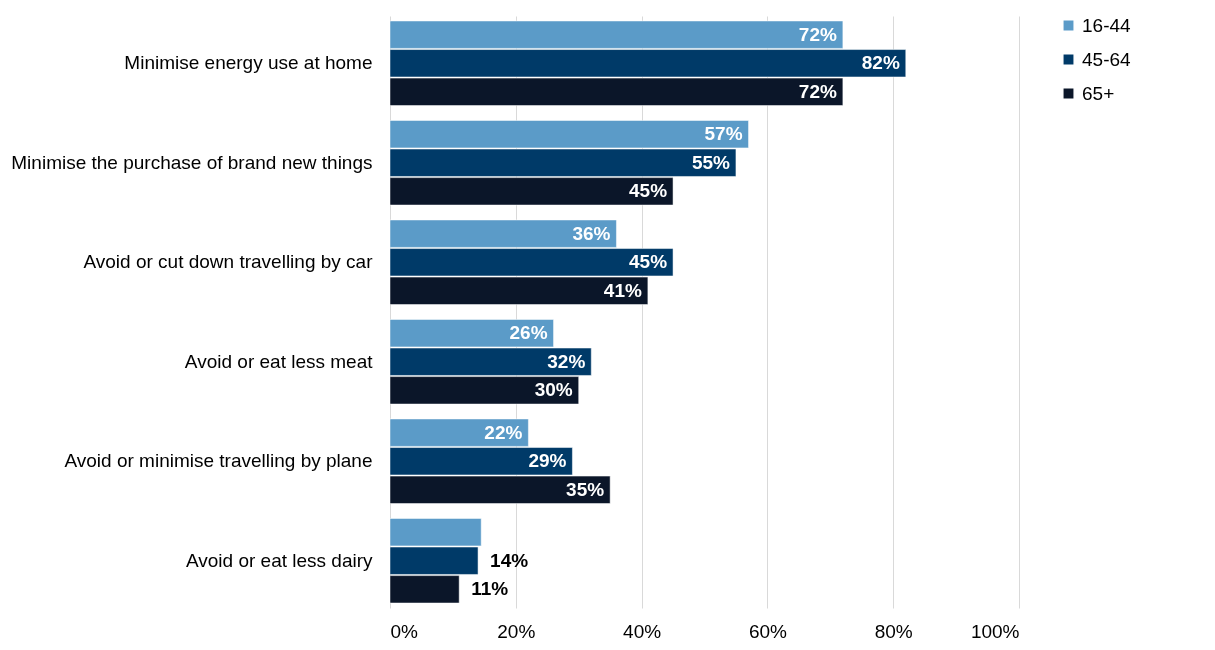 The width and height of the screenshot is (1215, 650). I want to click on x-tick-label: 60%, so click(768, 631).